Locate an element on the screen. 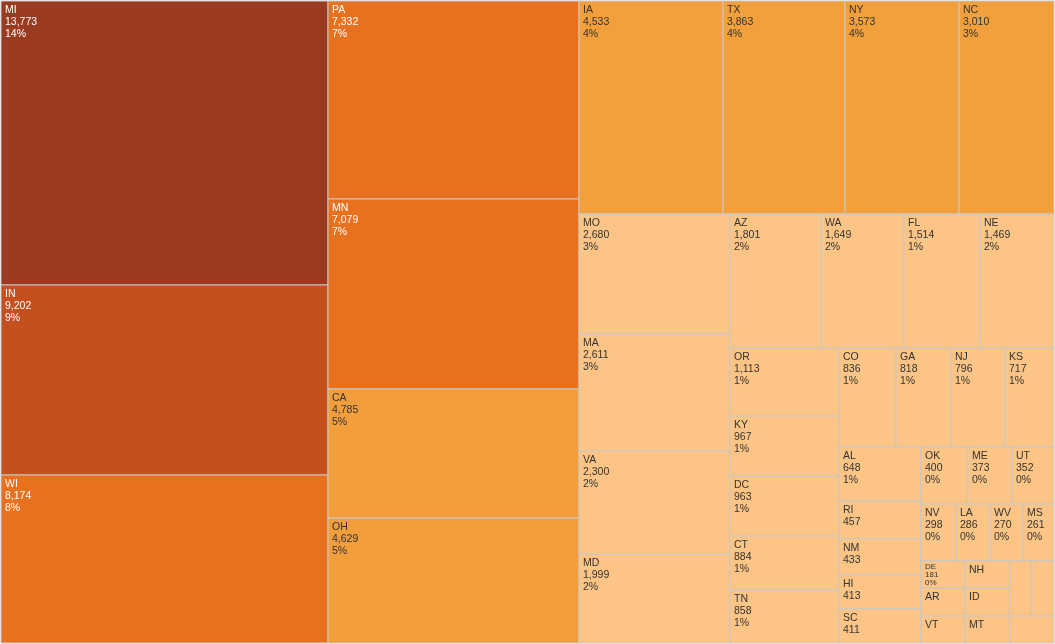 The height and width of the screenshot is (644, 1055). category-label: NE is located at coordinates (991, 222).